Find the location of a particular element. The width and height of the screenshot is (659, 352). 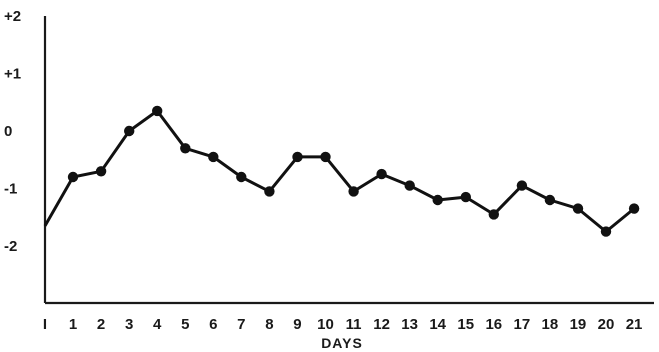

x-tick-label: I is located at coordinates (45, 324).